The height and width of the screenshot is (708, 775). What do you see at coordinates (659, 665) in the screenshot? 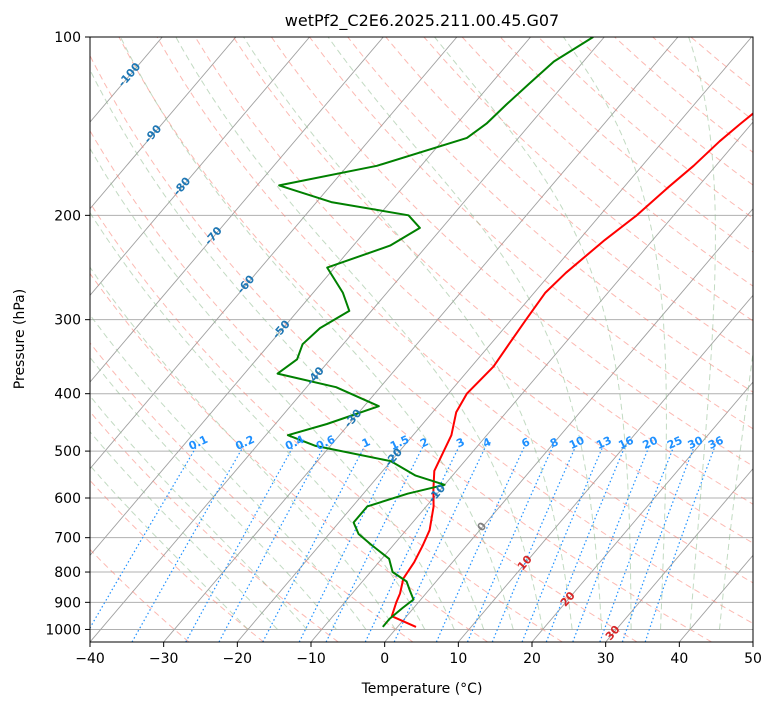
I see `isotherm-label: 40` at bounding box center [659, 665].